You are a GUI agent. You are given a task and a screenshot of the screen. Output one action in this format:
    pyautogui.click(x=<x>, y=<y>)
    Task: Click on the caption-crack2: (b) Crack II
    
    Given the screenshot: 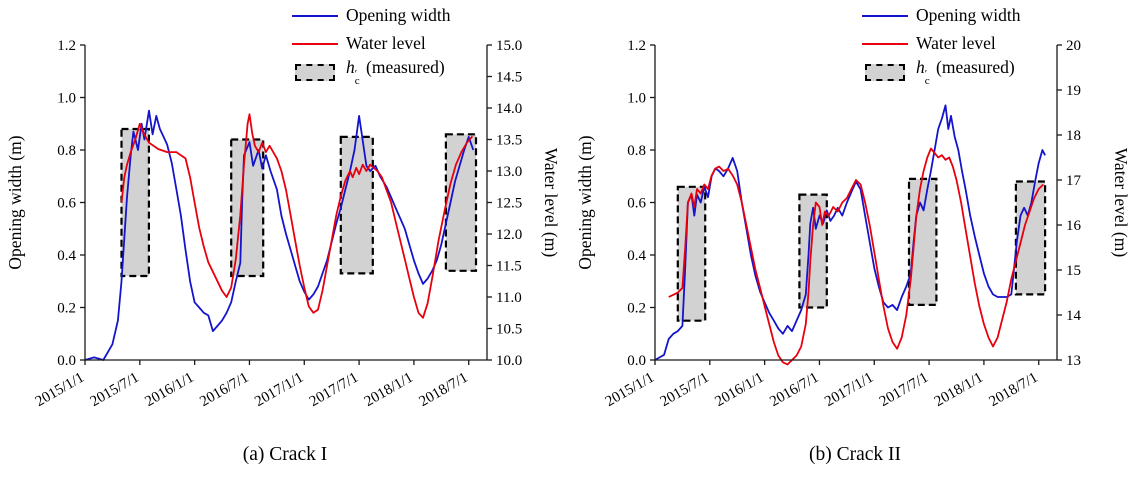 What is the action you would take?
    pyautogui.click(x=855, y=454)
    